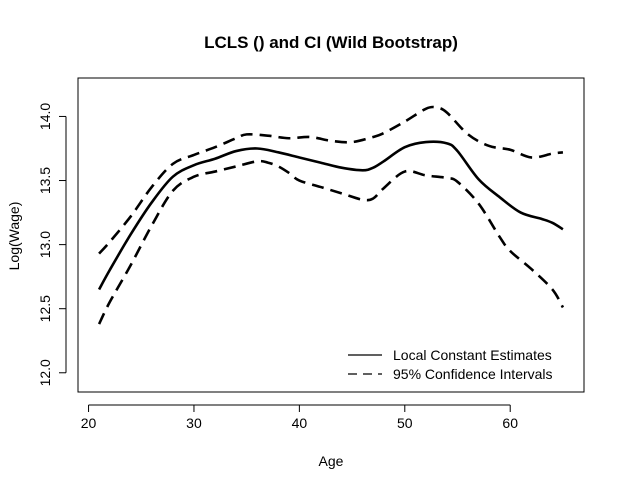 Image resolution: width=623 pixels, height=491 pixels. What do you see at coordinates (45, 116) in the screenshot?
I see `y-tick-label: 14.0` at bounding box center [45, 116].